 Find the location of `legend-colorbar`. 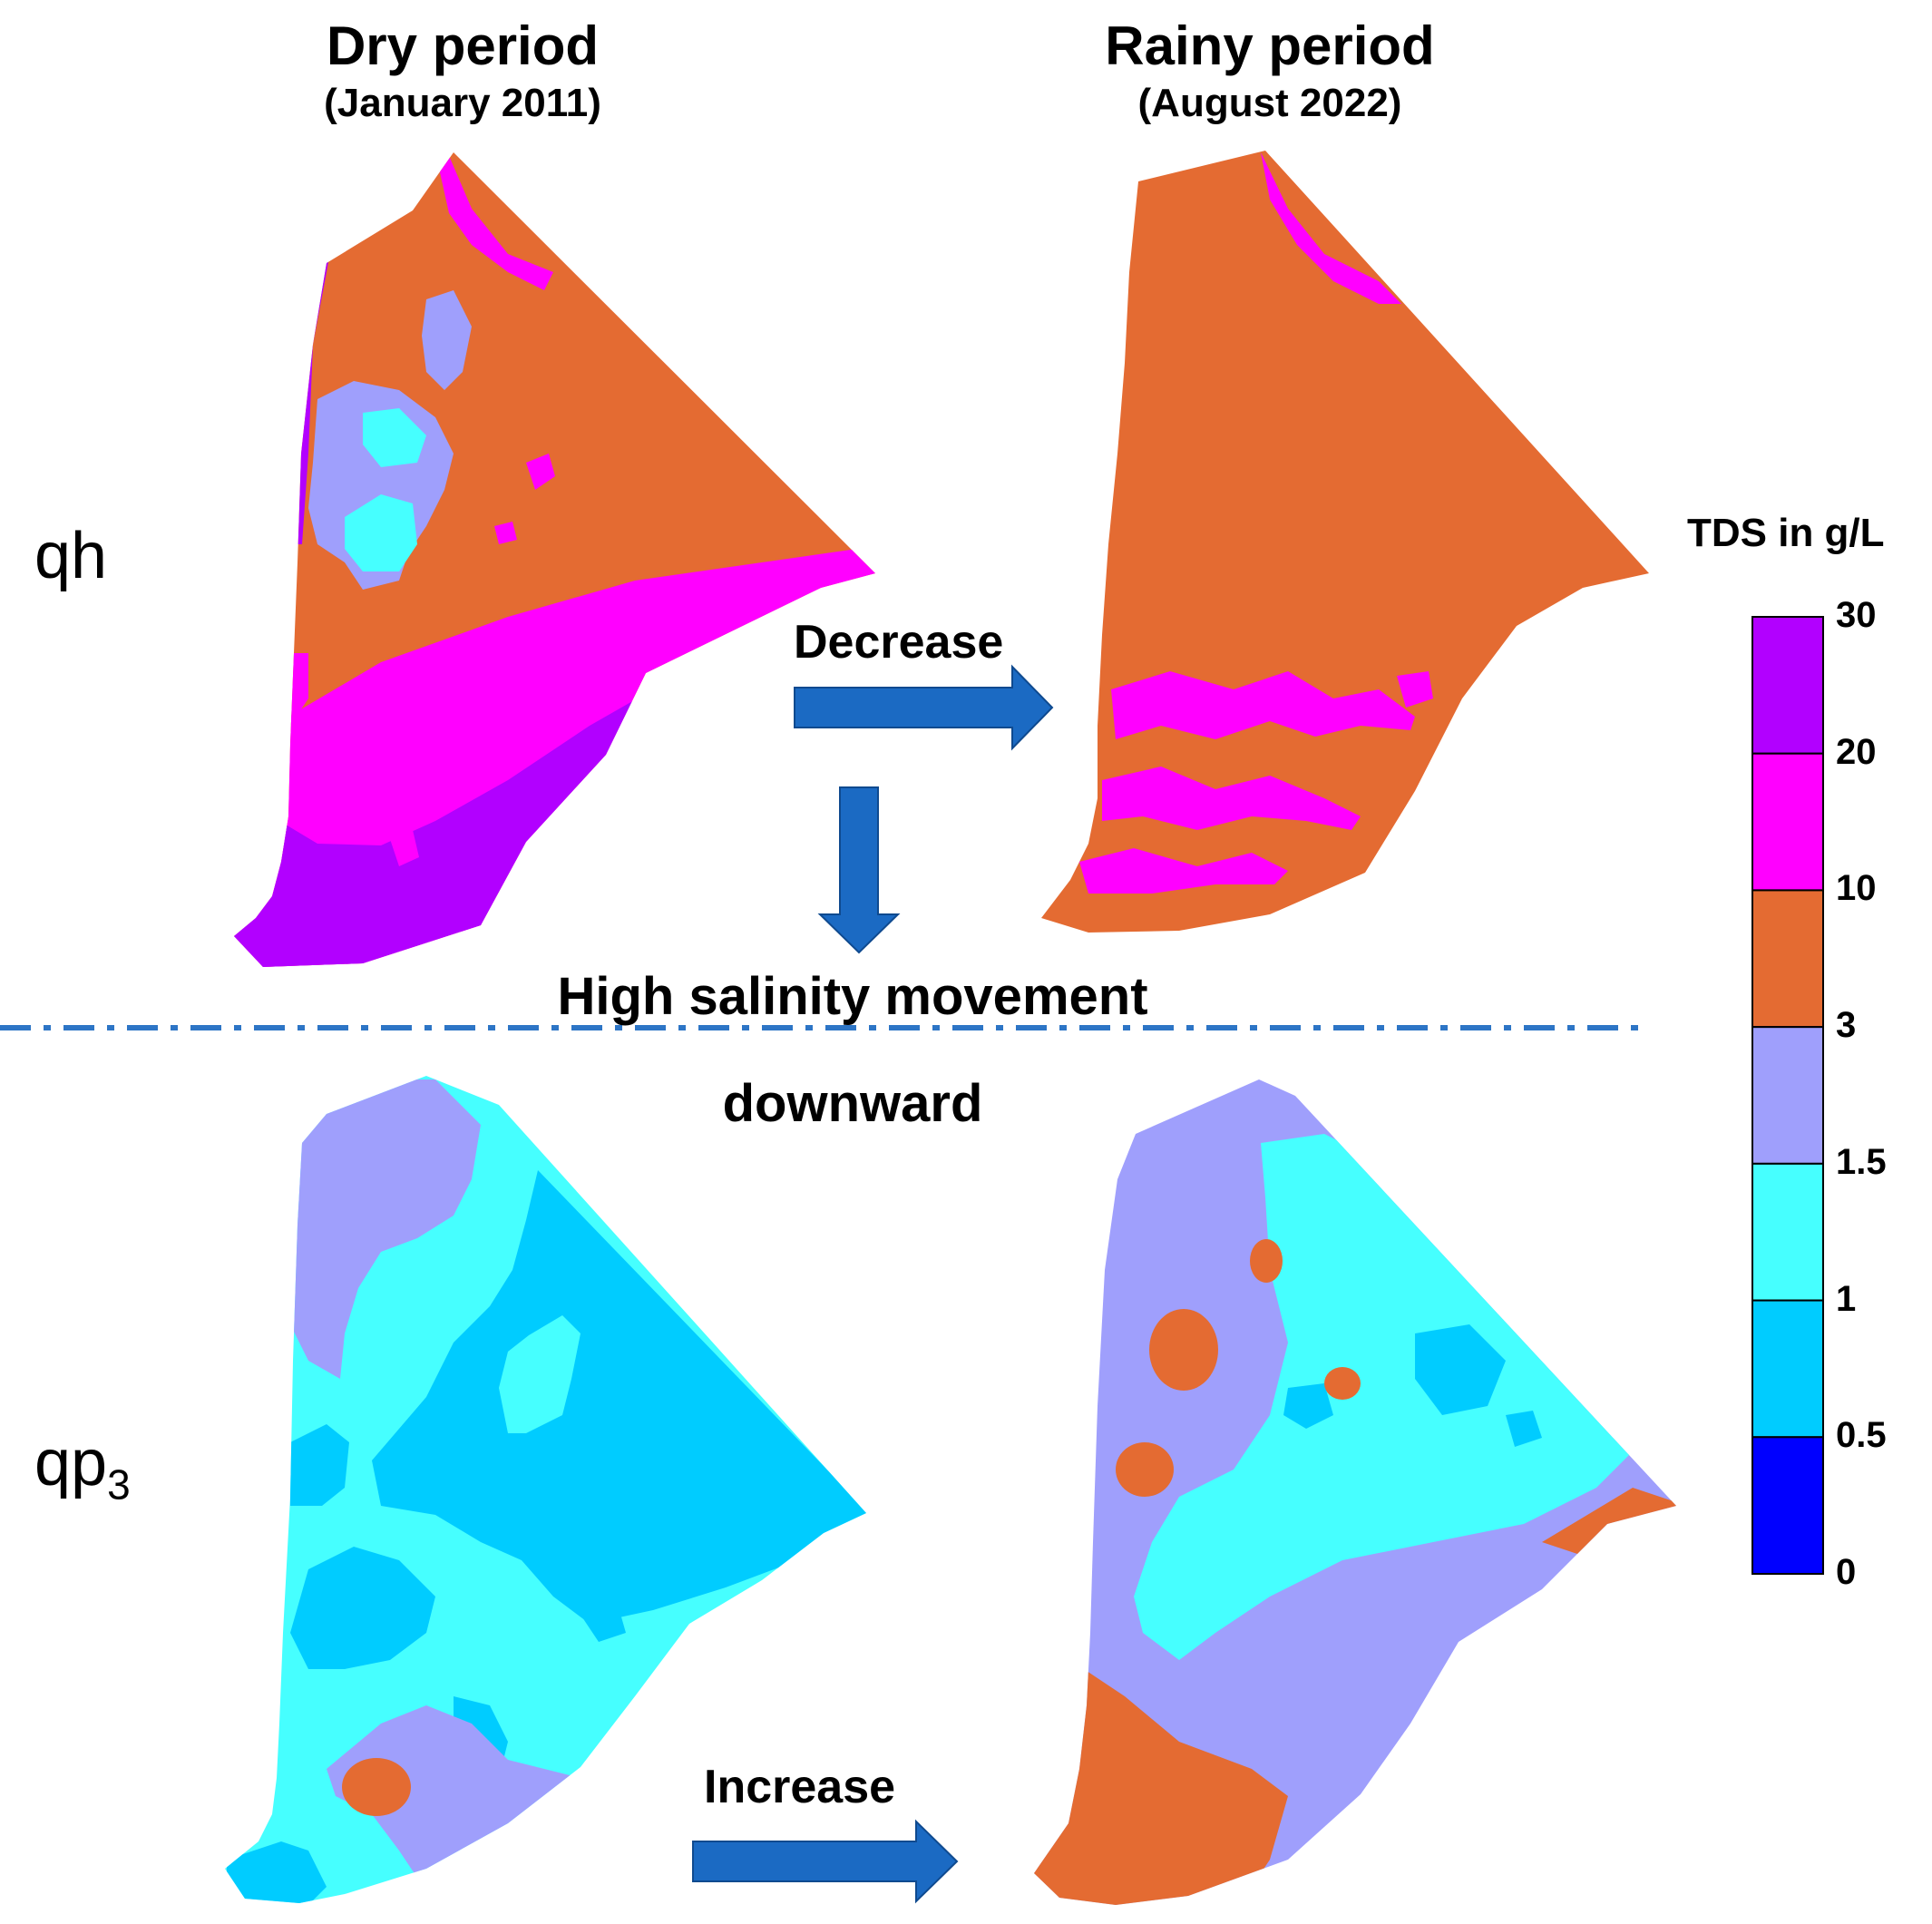

legend-colorbar is located at coordinates (1787, 1096).